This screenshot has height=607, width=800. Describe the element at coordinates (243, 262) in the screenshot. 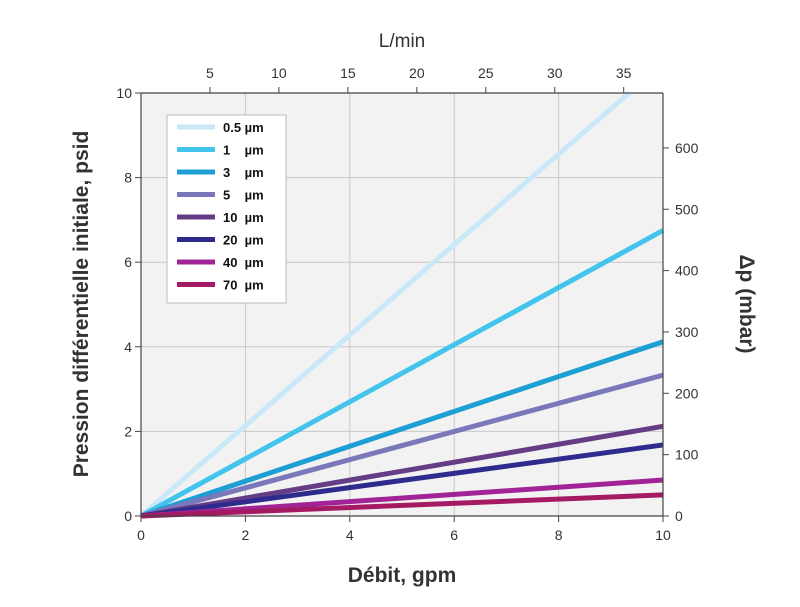

I see `legend-label: 40 µm` at that location.